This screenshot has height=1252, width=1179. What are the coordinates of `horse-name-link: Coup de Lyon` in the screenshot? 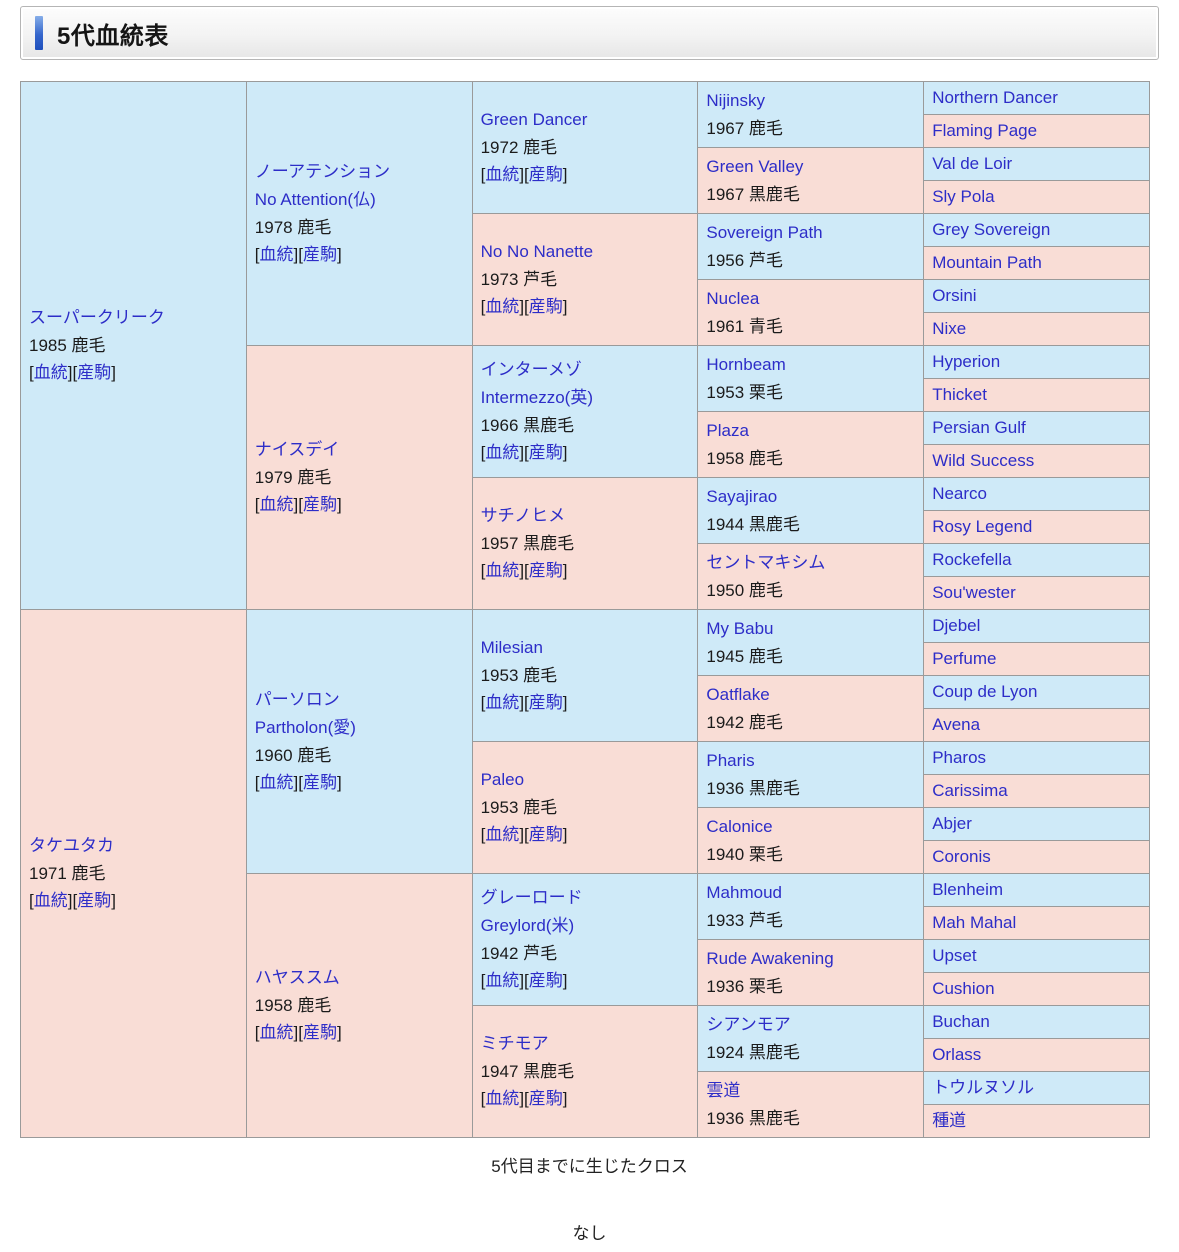 It's located at (985, 692).